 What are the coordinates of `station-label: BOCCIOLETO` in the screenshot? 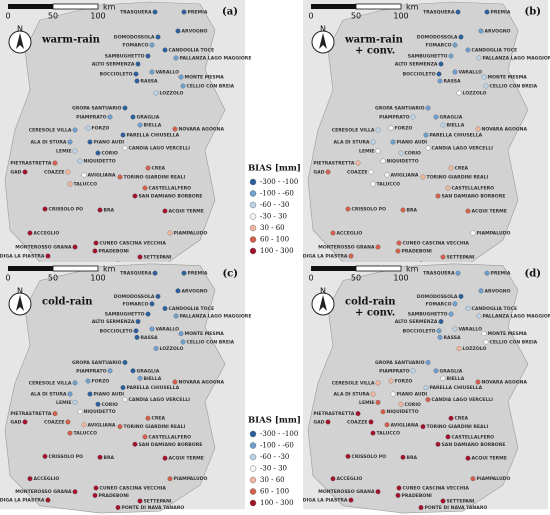 It's located at (116, 75).